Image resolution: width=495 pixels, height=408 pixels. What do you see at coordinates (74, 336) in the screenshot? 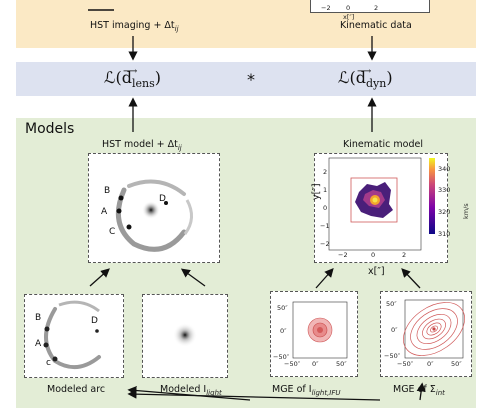
I see `modeled-arc-panel` at bounding box center [74, 336].